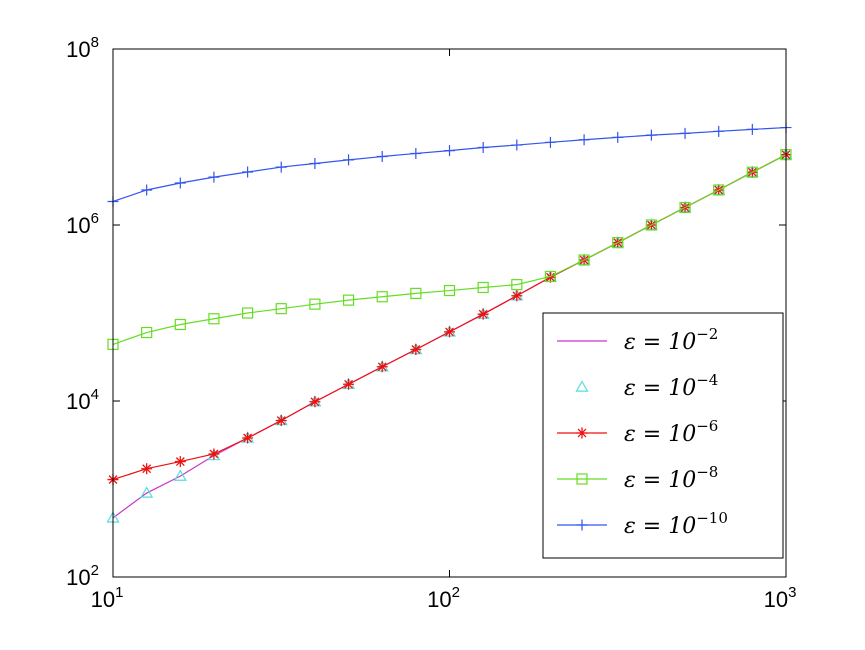  I want to click on legend-item-4: ε = 10−8, so click(637, 478).